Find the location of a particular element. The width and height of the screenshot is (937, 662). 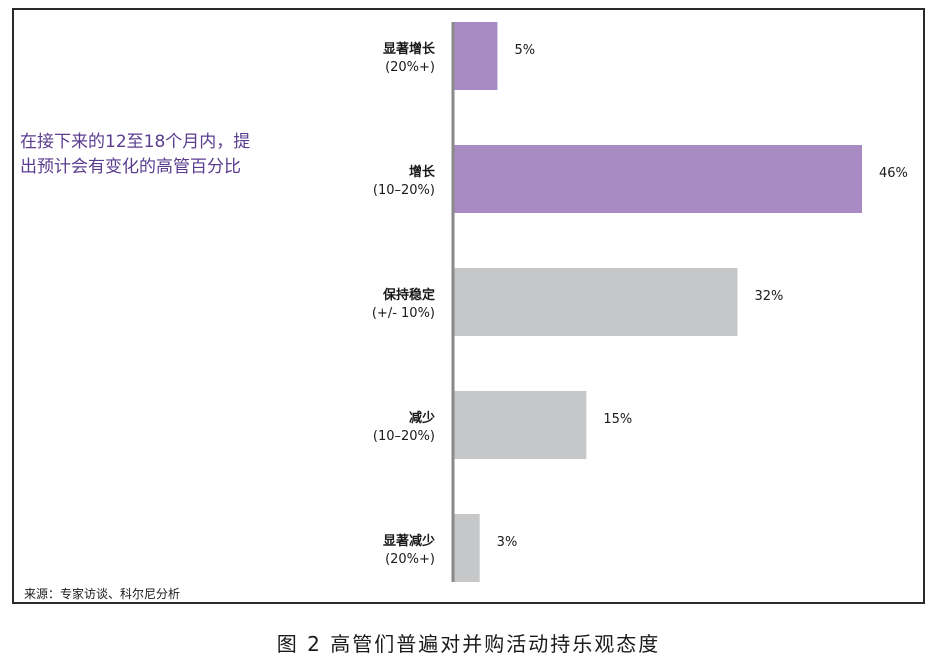

value-label-4: 15% is located at coordinates (617, 419).